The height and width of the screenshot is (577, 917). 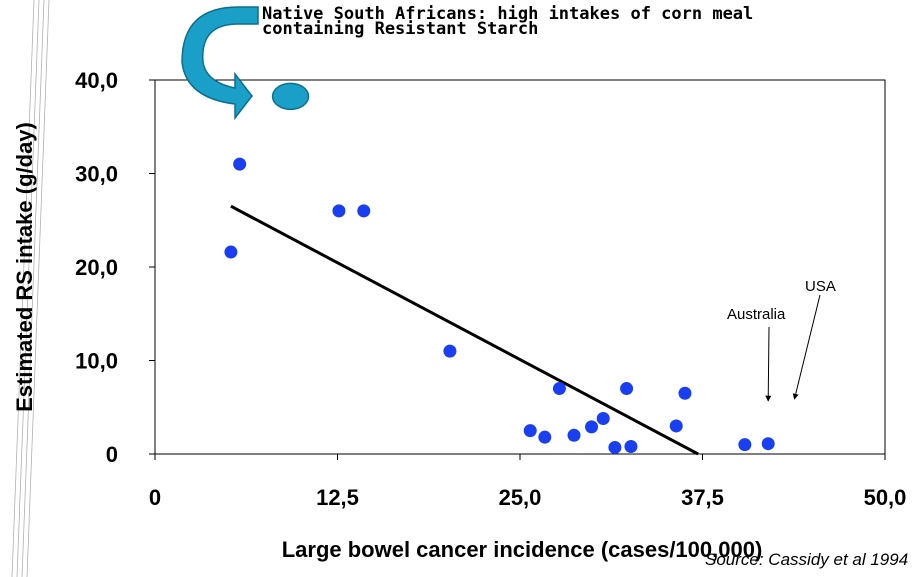 I want to click on x-tick-label: 37,5, so click(x=702, y=497).